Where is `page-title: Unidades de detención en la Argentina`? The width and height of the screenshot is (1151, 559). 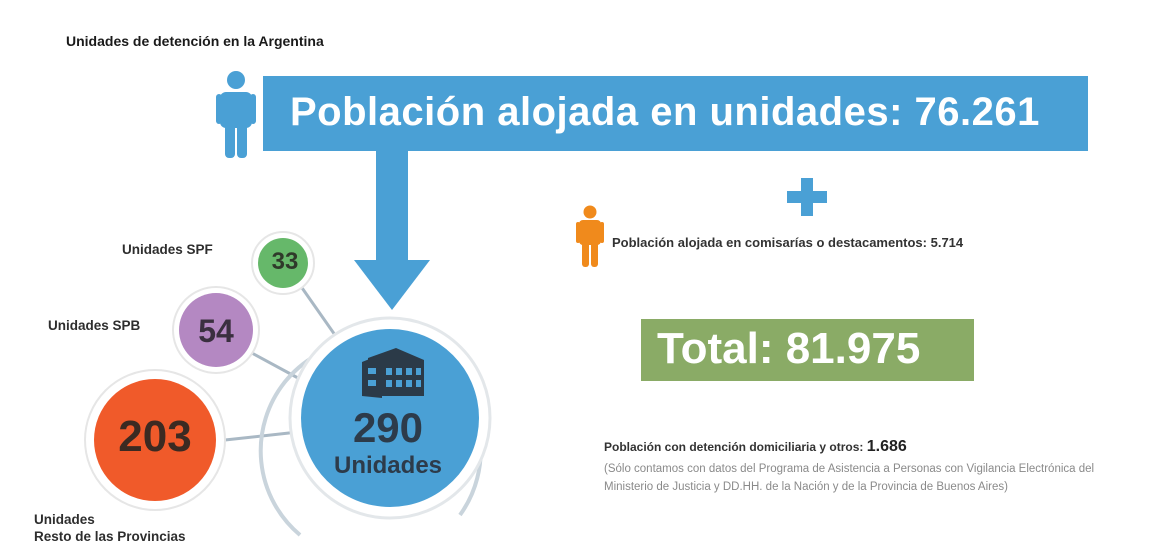 page-title: Unidades de detención en la Argentina is located at coordinates (195, 41).